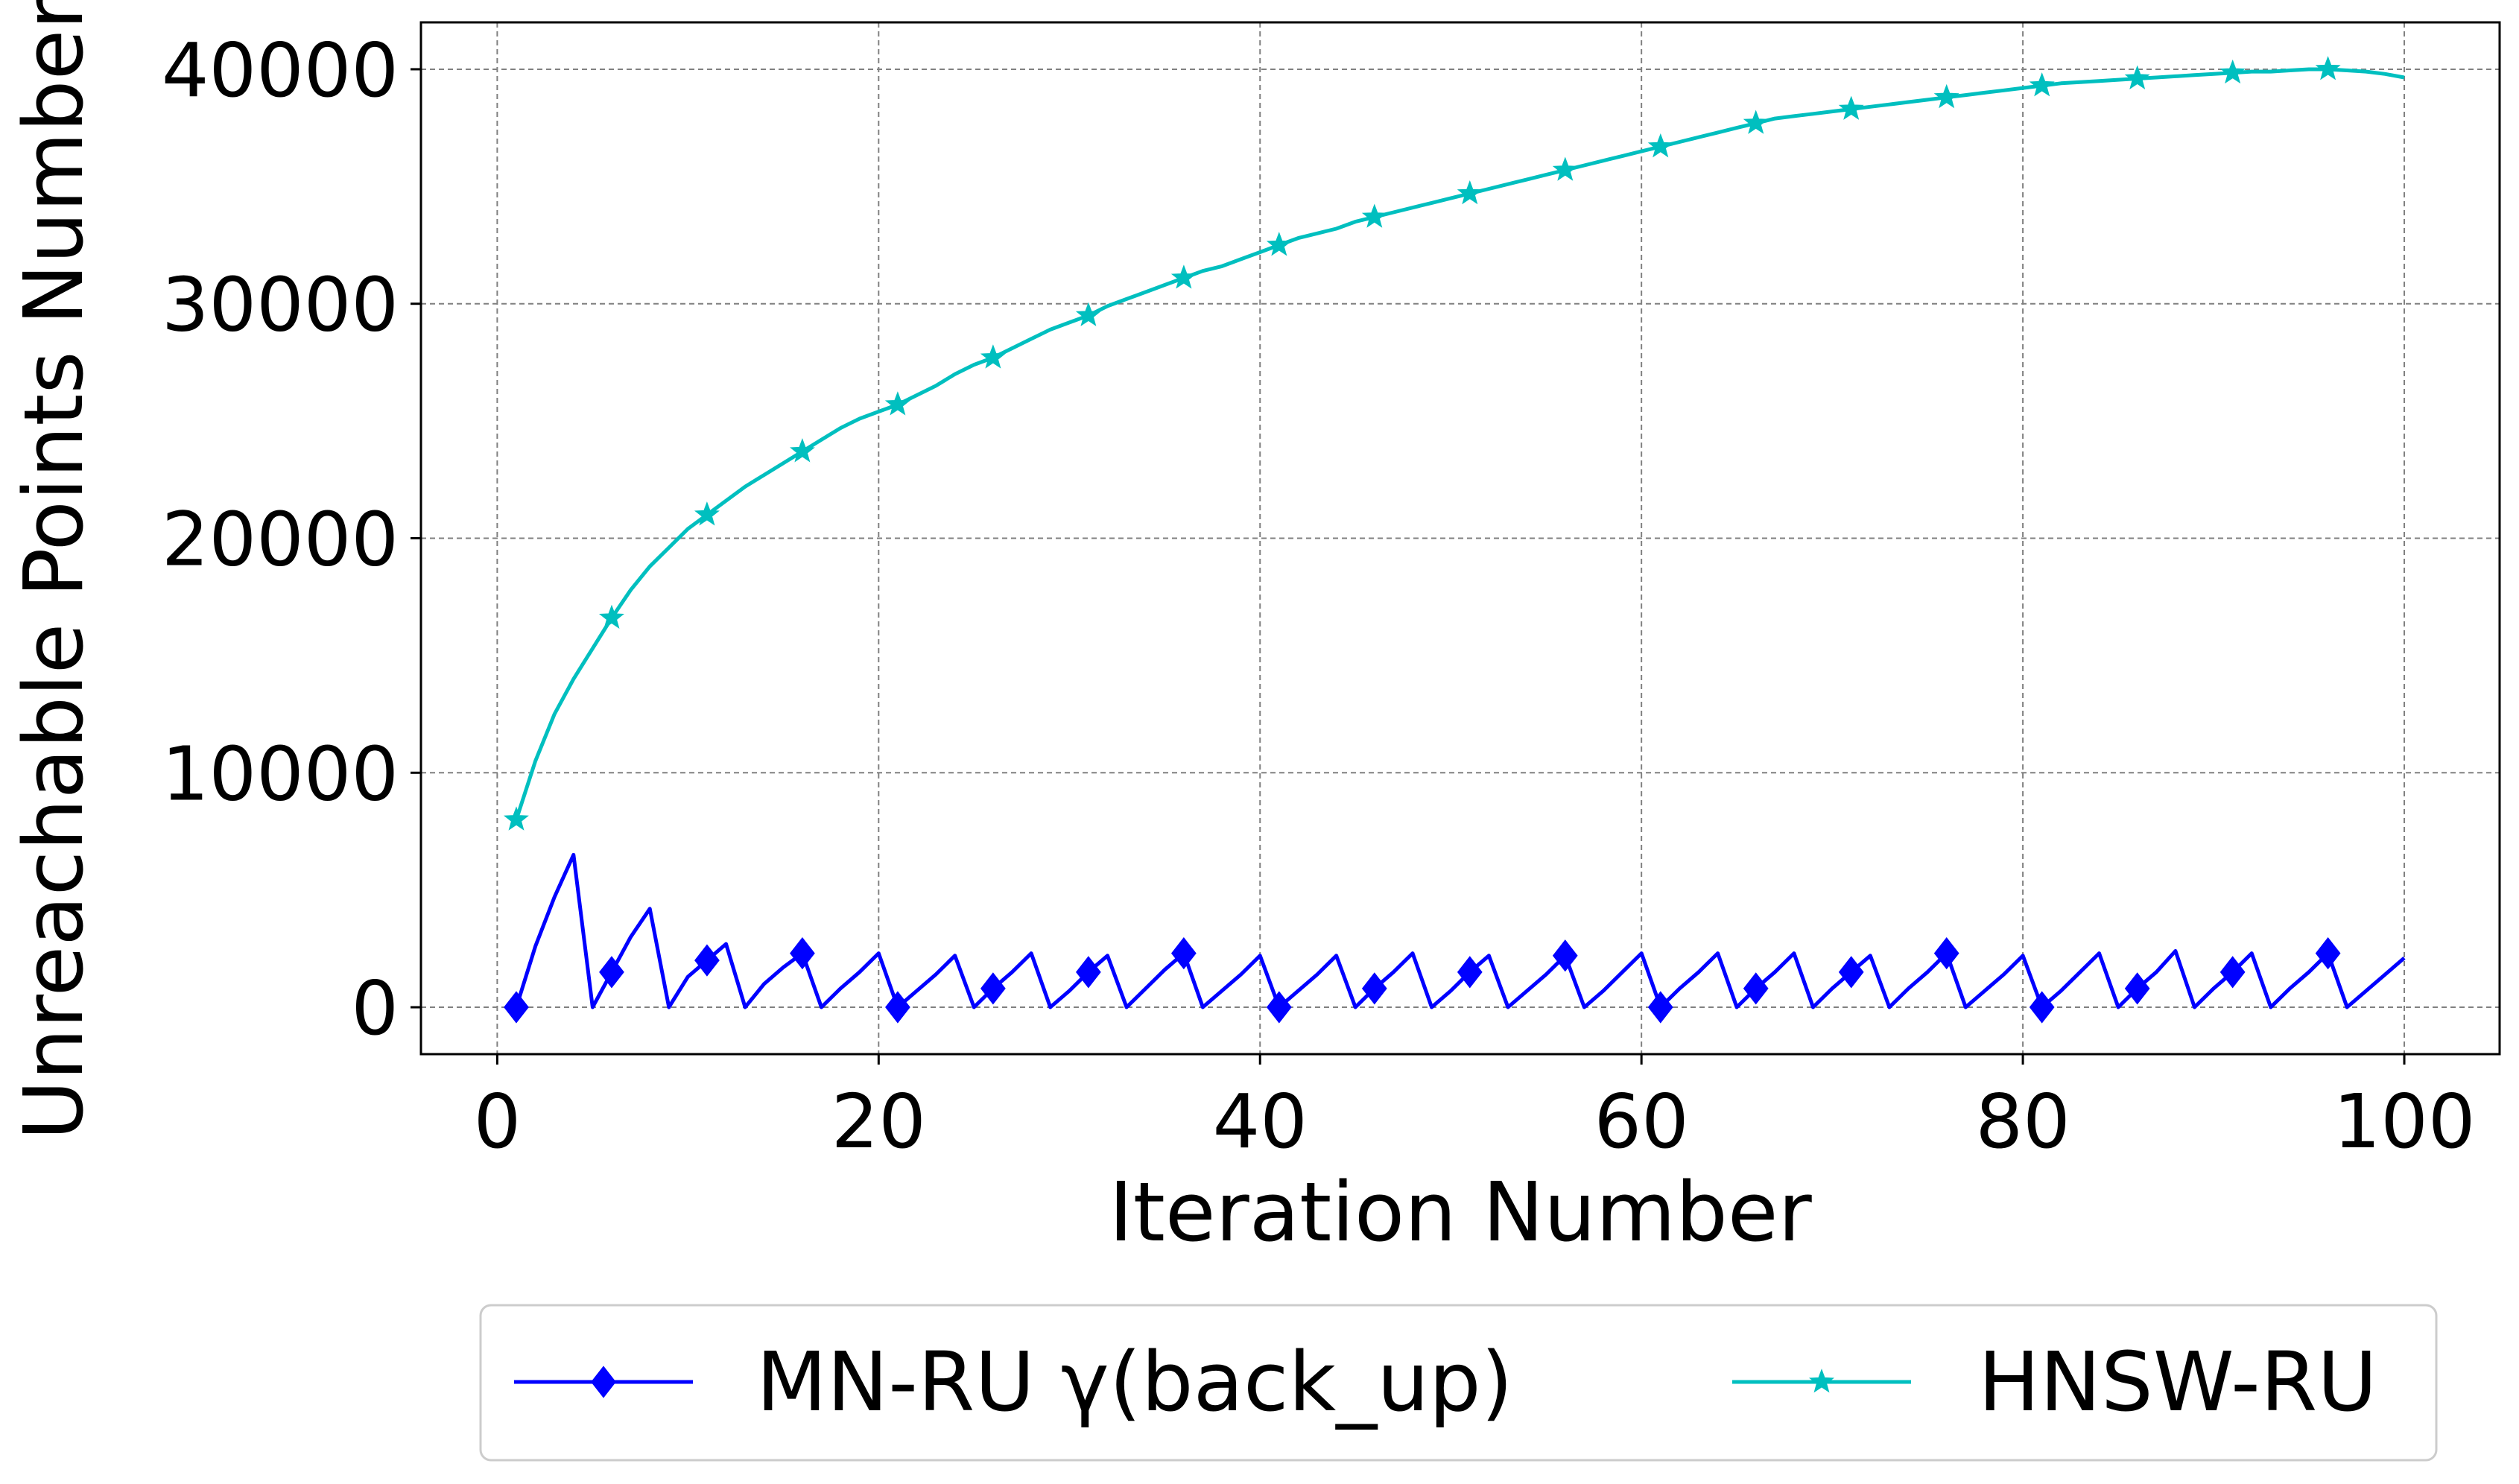 The image size is (2519, 1484). What do you see at coordinates (375, 1009) in the screenshot?
I see `y-tick-label: 0` at bounding box center [375, 1009].